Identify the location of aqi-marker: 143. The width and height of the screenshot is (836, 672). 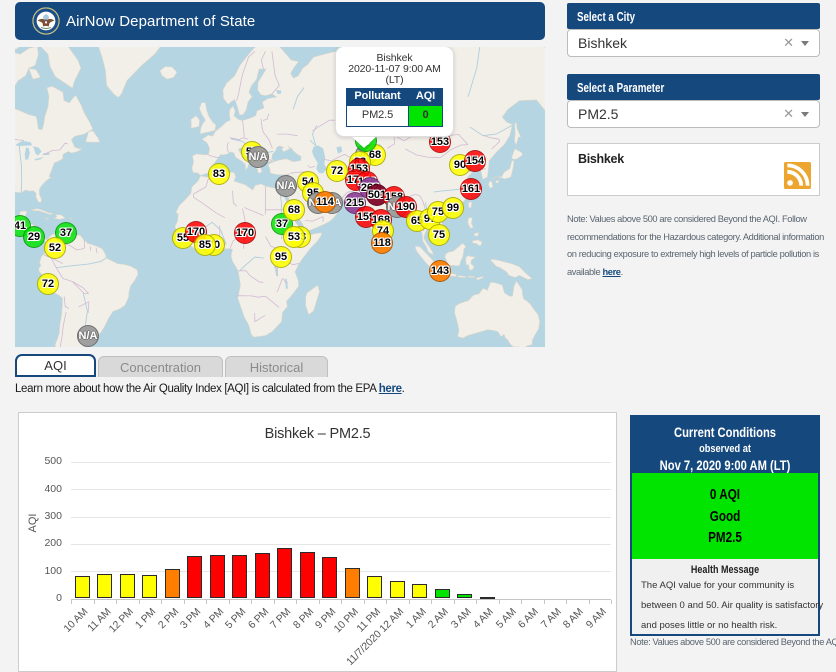
(440, 271).